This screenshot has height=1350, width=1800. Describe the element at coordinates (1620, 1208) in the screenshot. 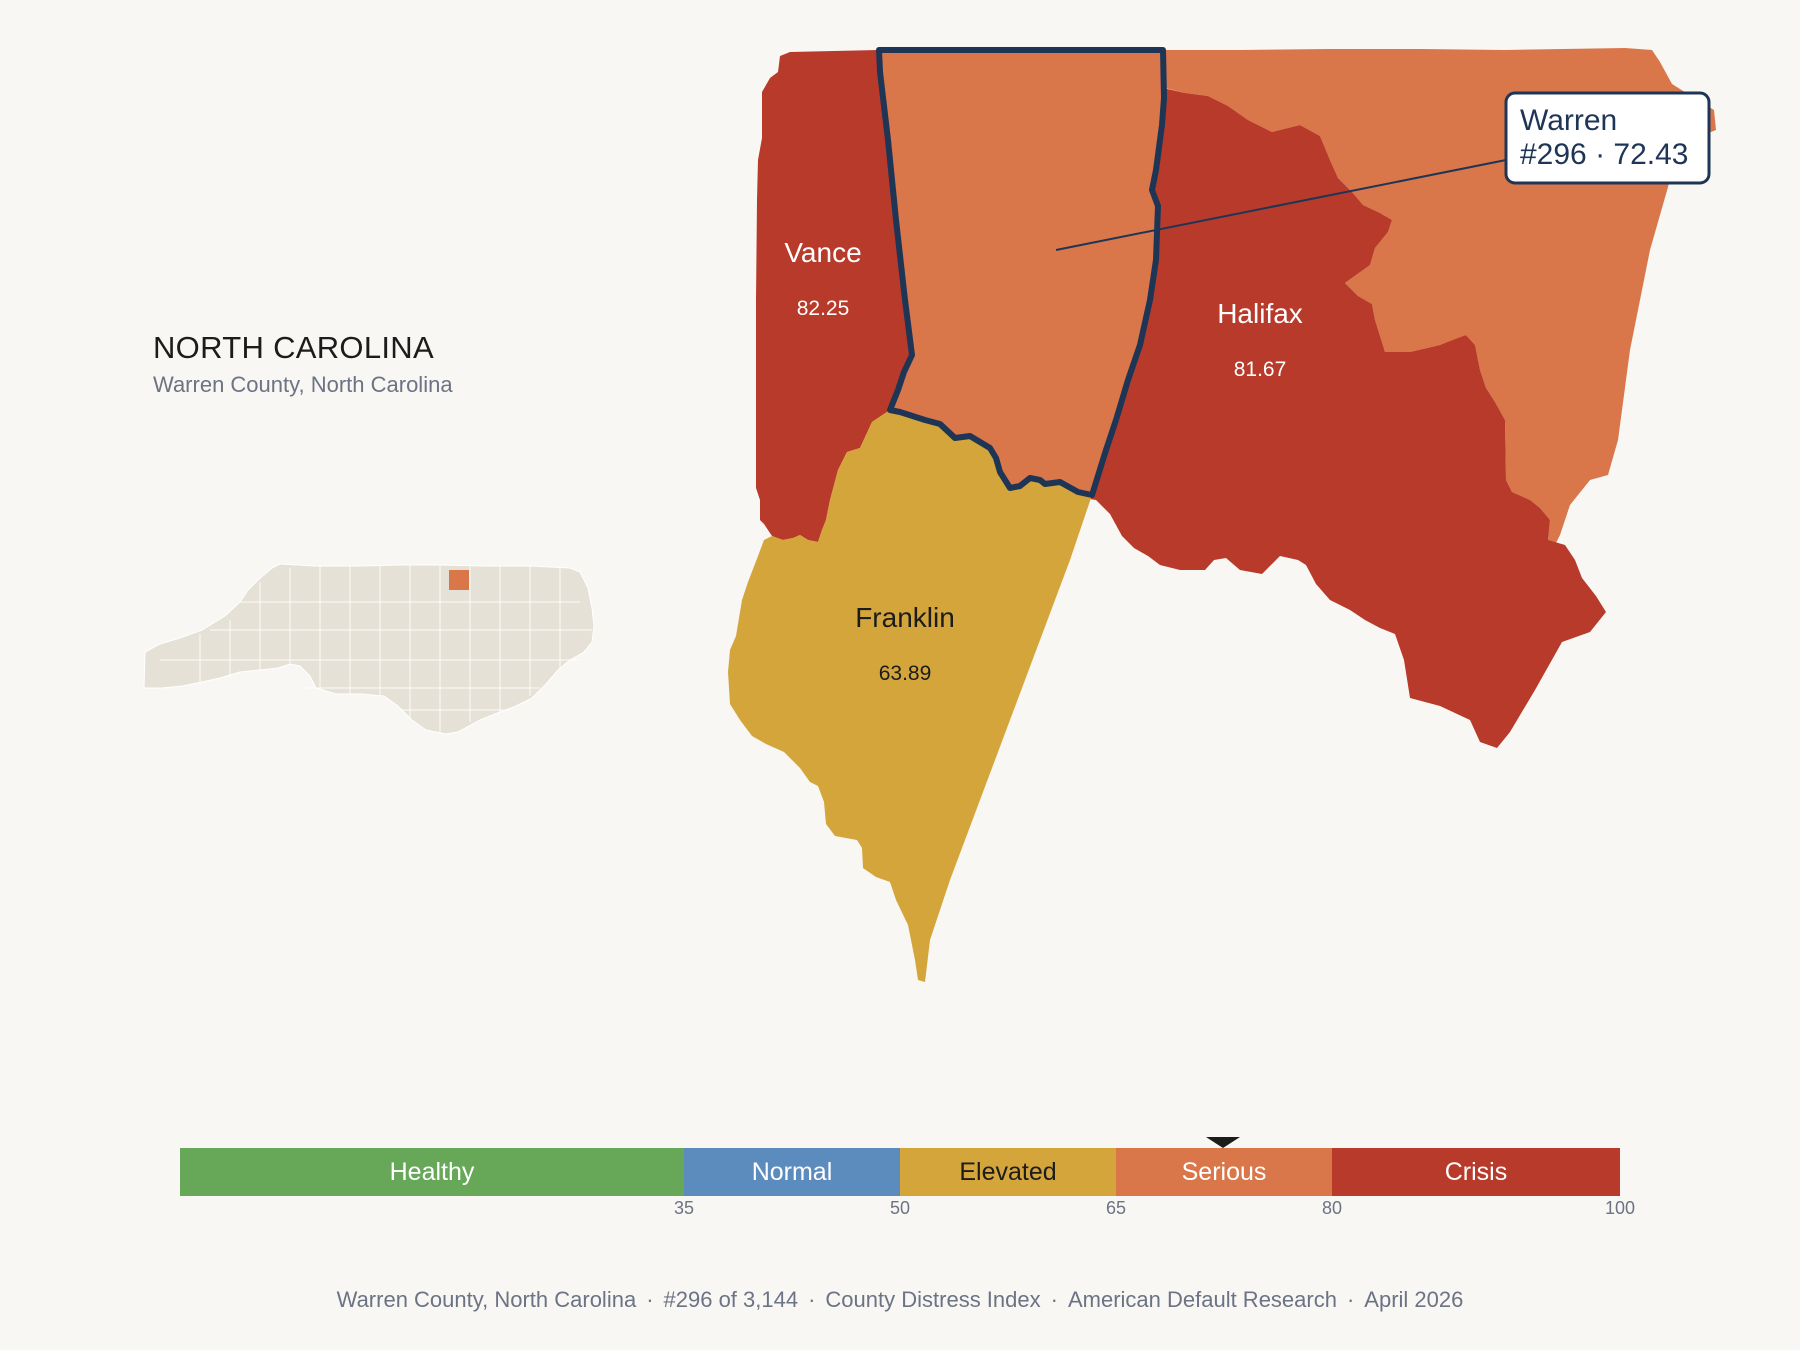

I see `legend-tick-100: 100` at that location.